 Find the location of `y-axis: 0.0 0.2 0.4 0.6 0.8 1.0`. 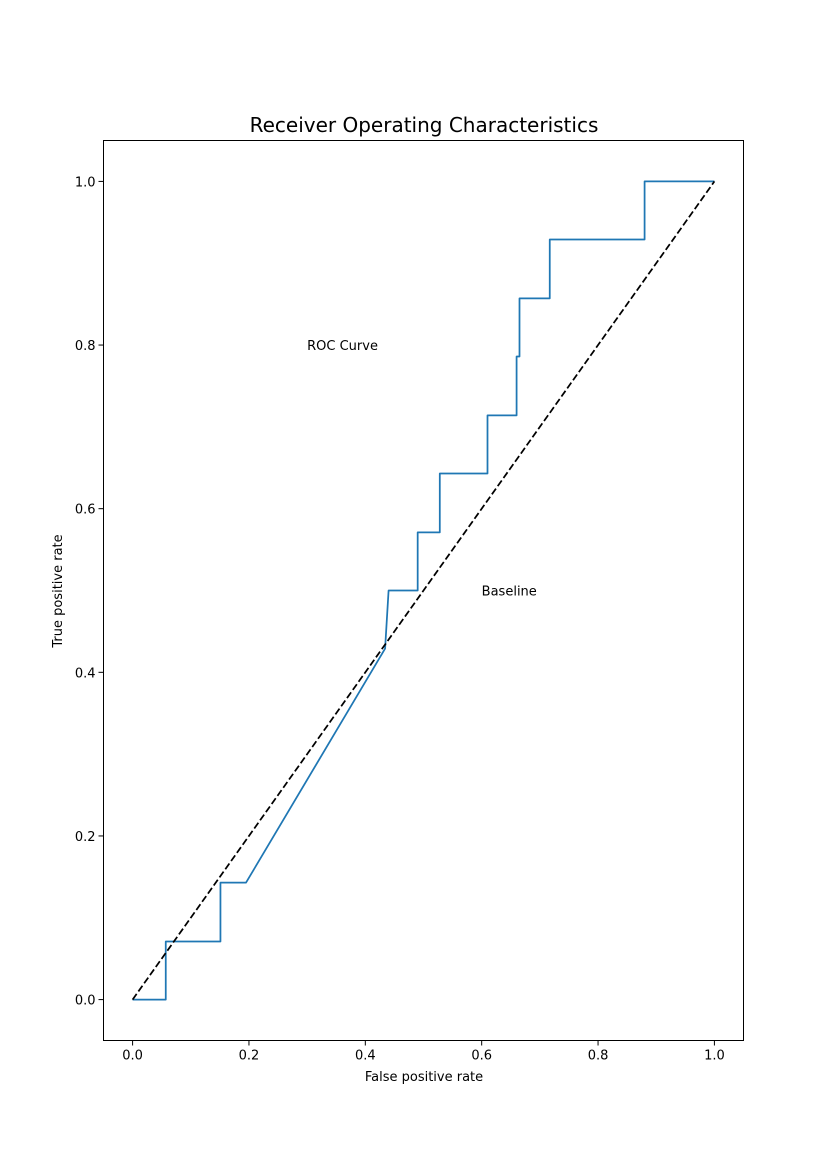

y-axis: 0.0 0.2 0.4 0.6 0.8 1.0 is located at coordinates (89, 592).